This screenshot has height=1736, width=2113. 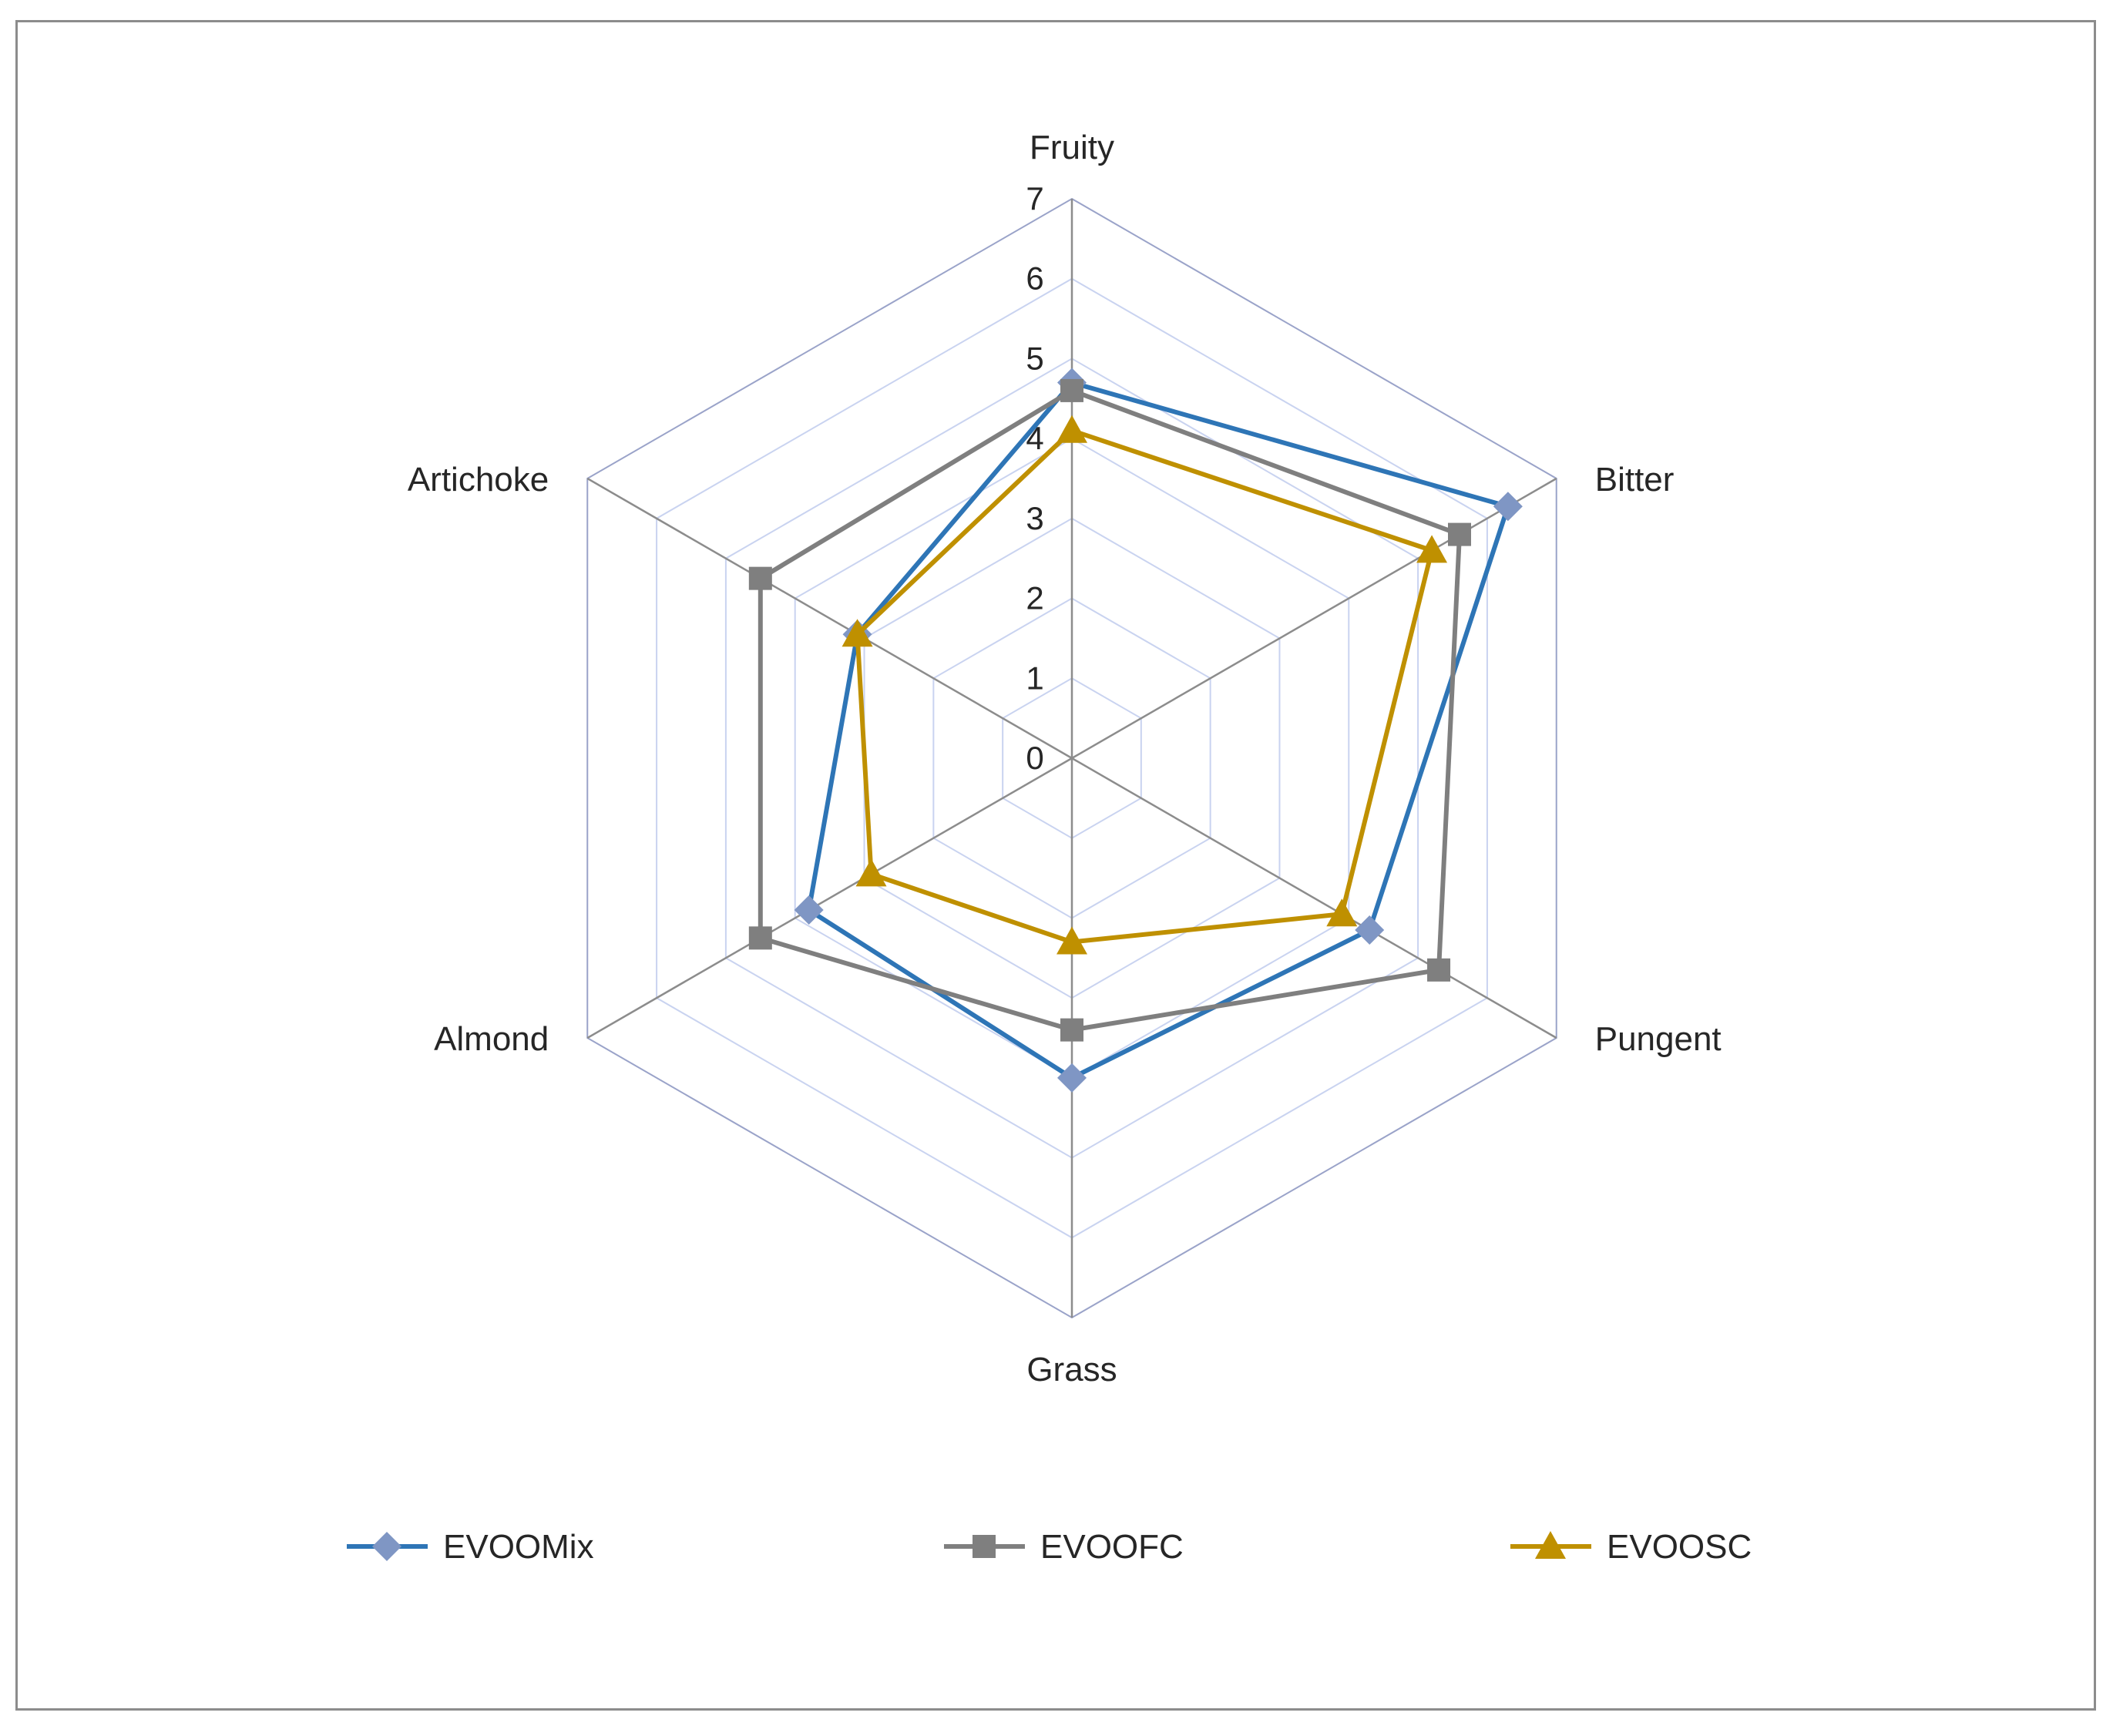 What do you see at coordinates (1679, 1547) in the screenshot?
I see `legend-label-evoosc: EVOOSC` at bounding box center [1679, 1547].